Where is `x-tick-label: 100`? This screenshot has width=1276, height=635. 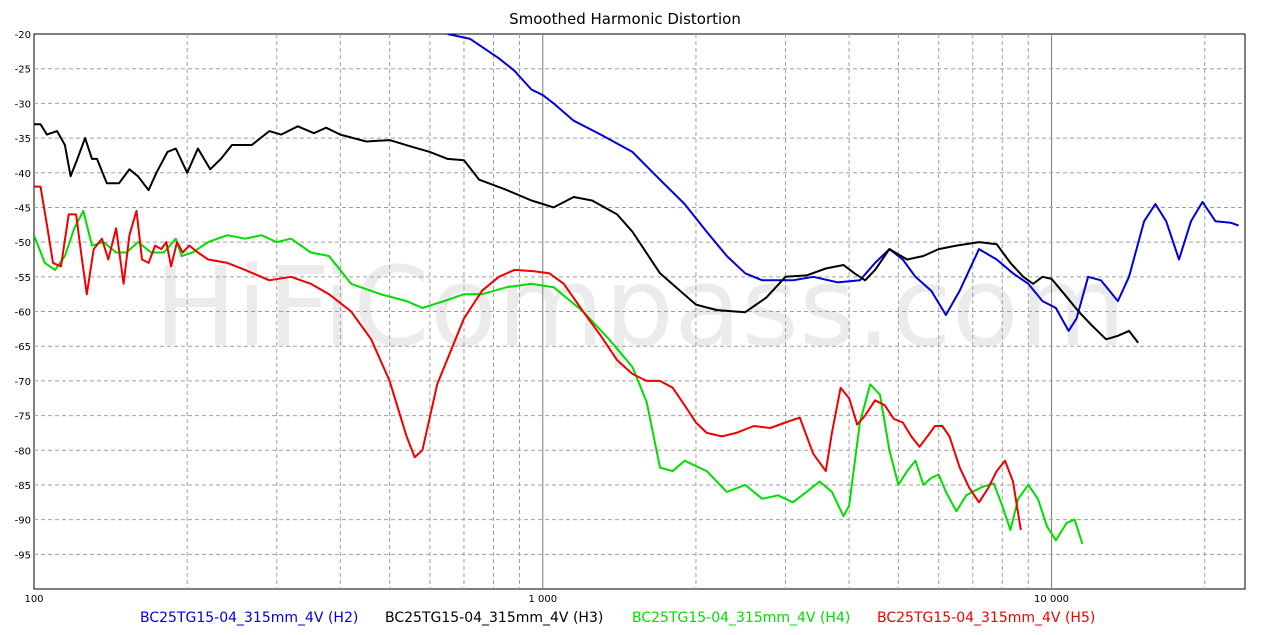
x-tick-label: 100 is located at coordinates (33, 599).